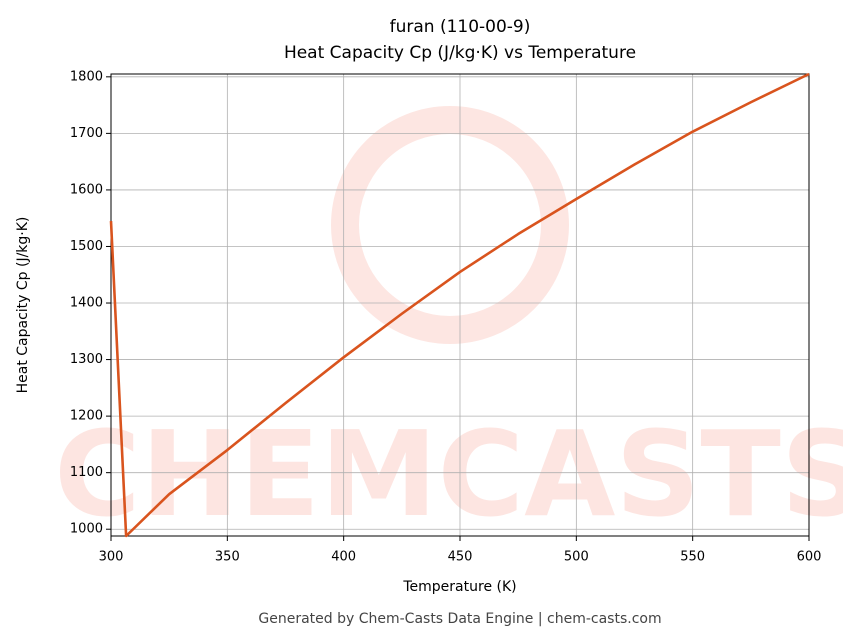 This screenshot has height=644, width=843. Describe the element at coordinates (343, 557) in the screenshot. I see `x-tick-label: 400` at that location.